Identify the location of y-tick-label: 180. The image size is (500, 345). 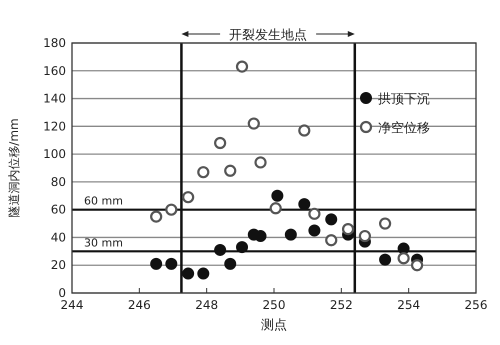
(54, 43).